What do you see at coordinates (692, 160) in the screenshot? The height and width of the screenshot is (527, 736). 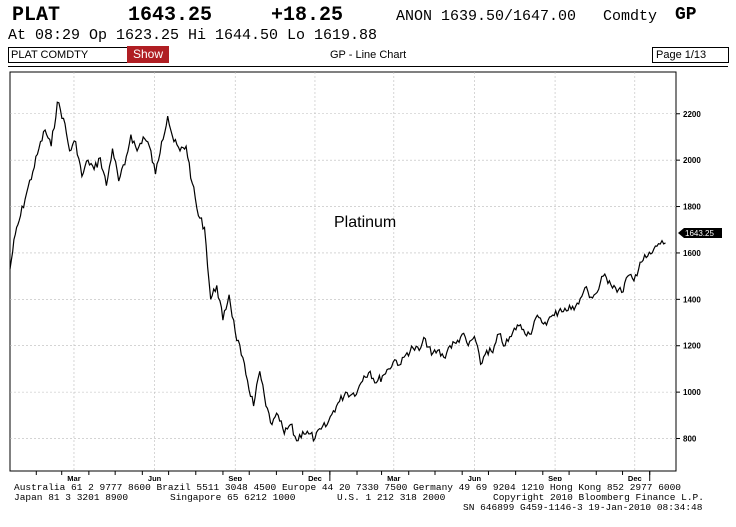 I see `y-tick-label: 2000` at bounding box center [692, 160].